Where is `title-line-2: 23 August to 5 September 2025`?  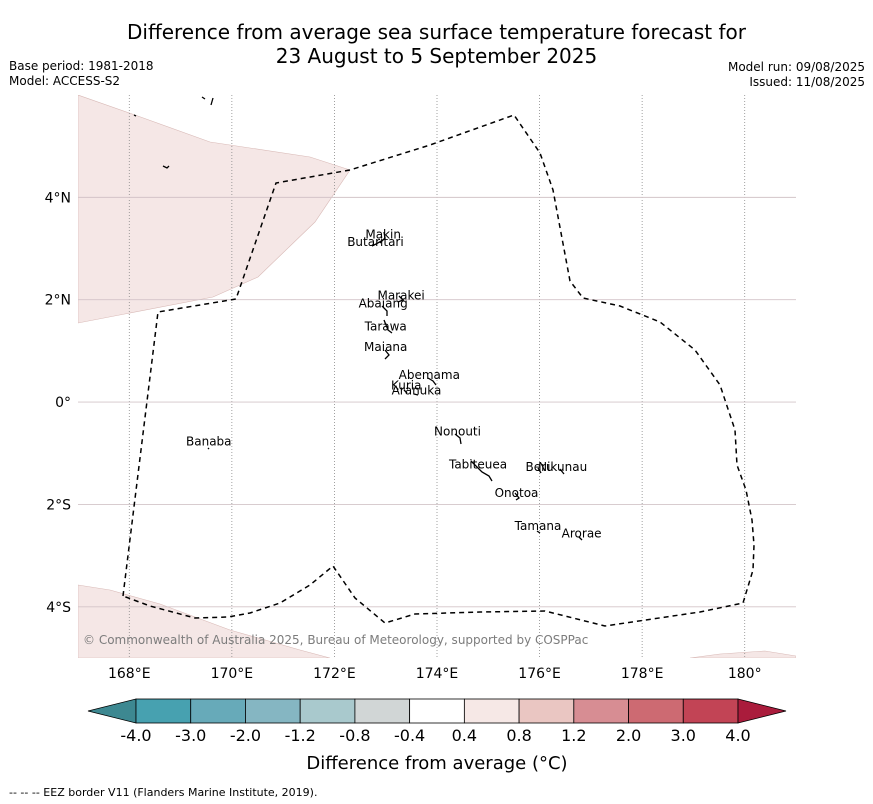 title-line-2: 23 August to 5 September 2025 is located at coordinates (436, 56).